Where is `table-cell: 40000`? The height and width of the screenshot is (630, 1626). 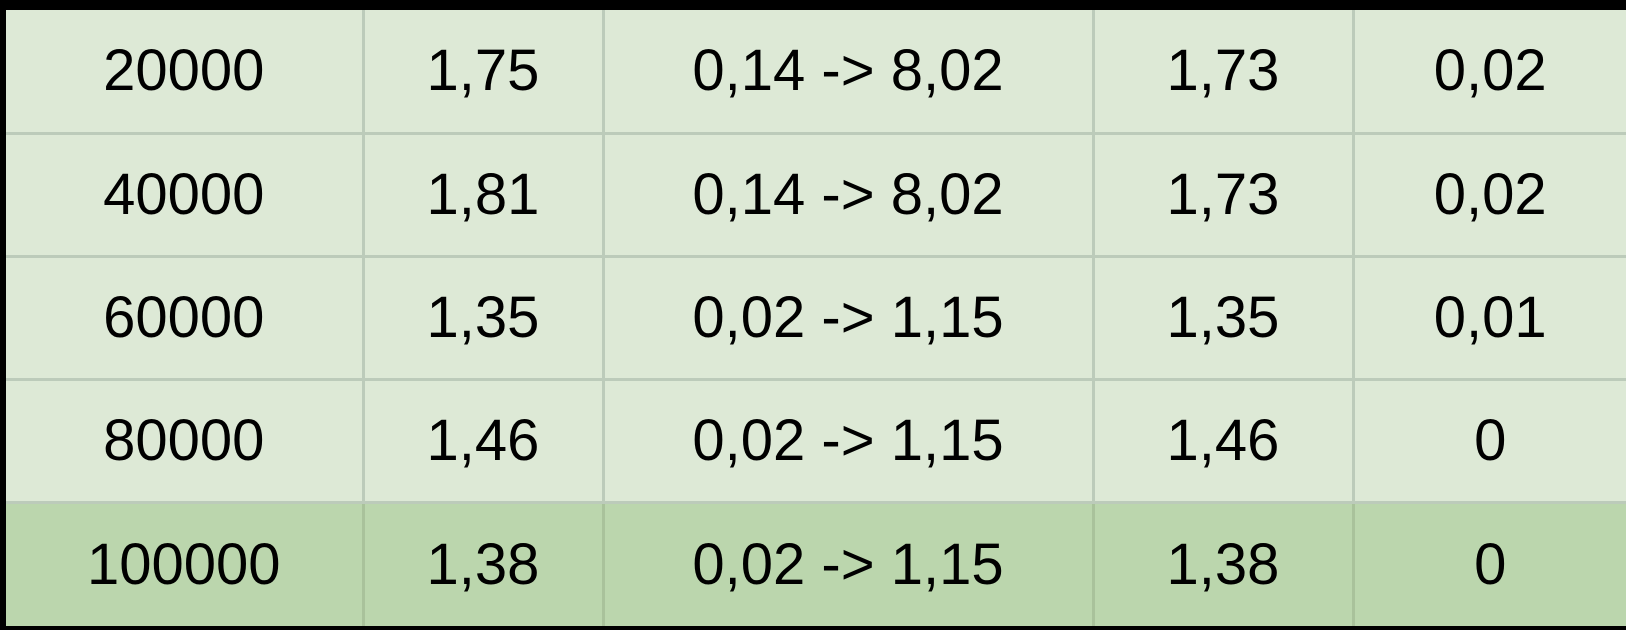 table-cell: 40000 is located at coordinates (185, 194).